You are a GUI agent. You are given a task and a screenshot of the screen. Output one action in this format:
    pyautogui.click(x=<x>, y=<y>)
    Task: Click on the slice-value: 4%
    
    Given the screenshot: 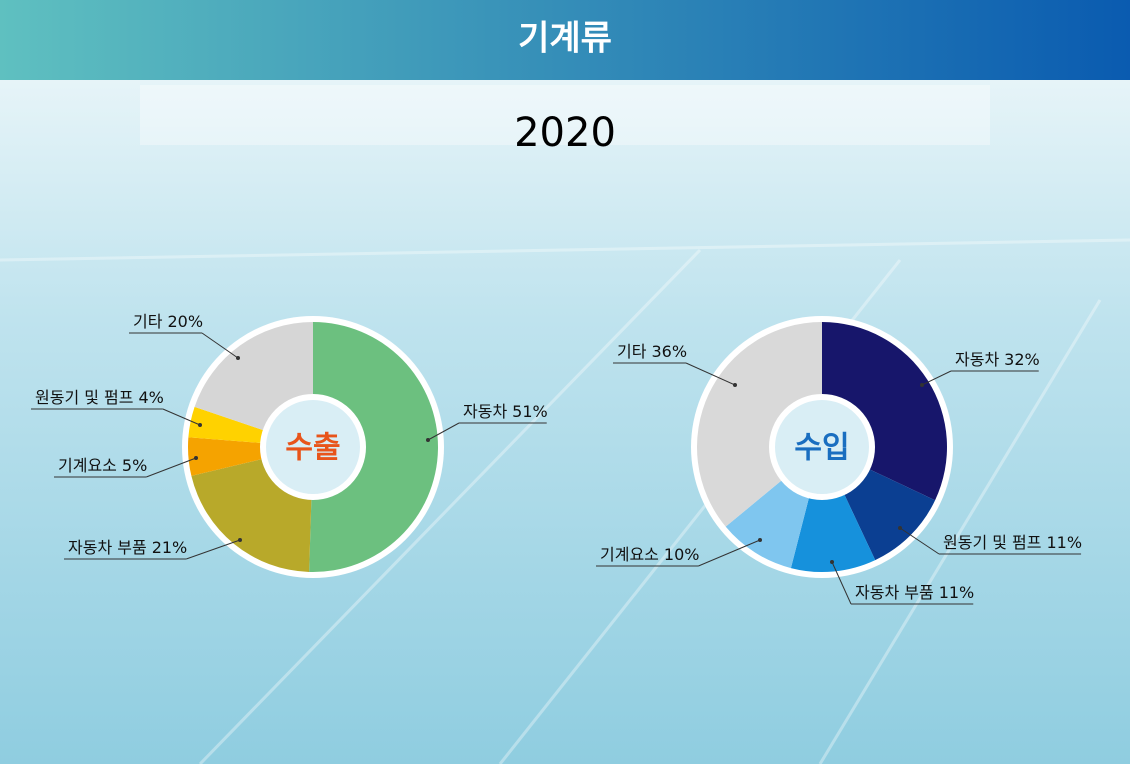 What is the action you would take?
    pyautogui.click(x=151, y=397)
    